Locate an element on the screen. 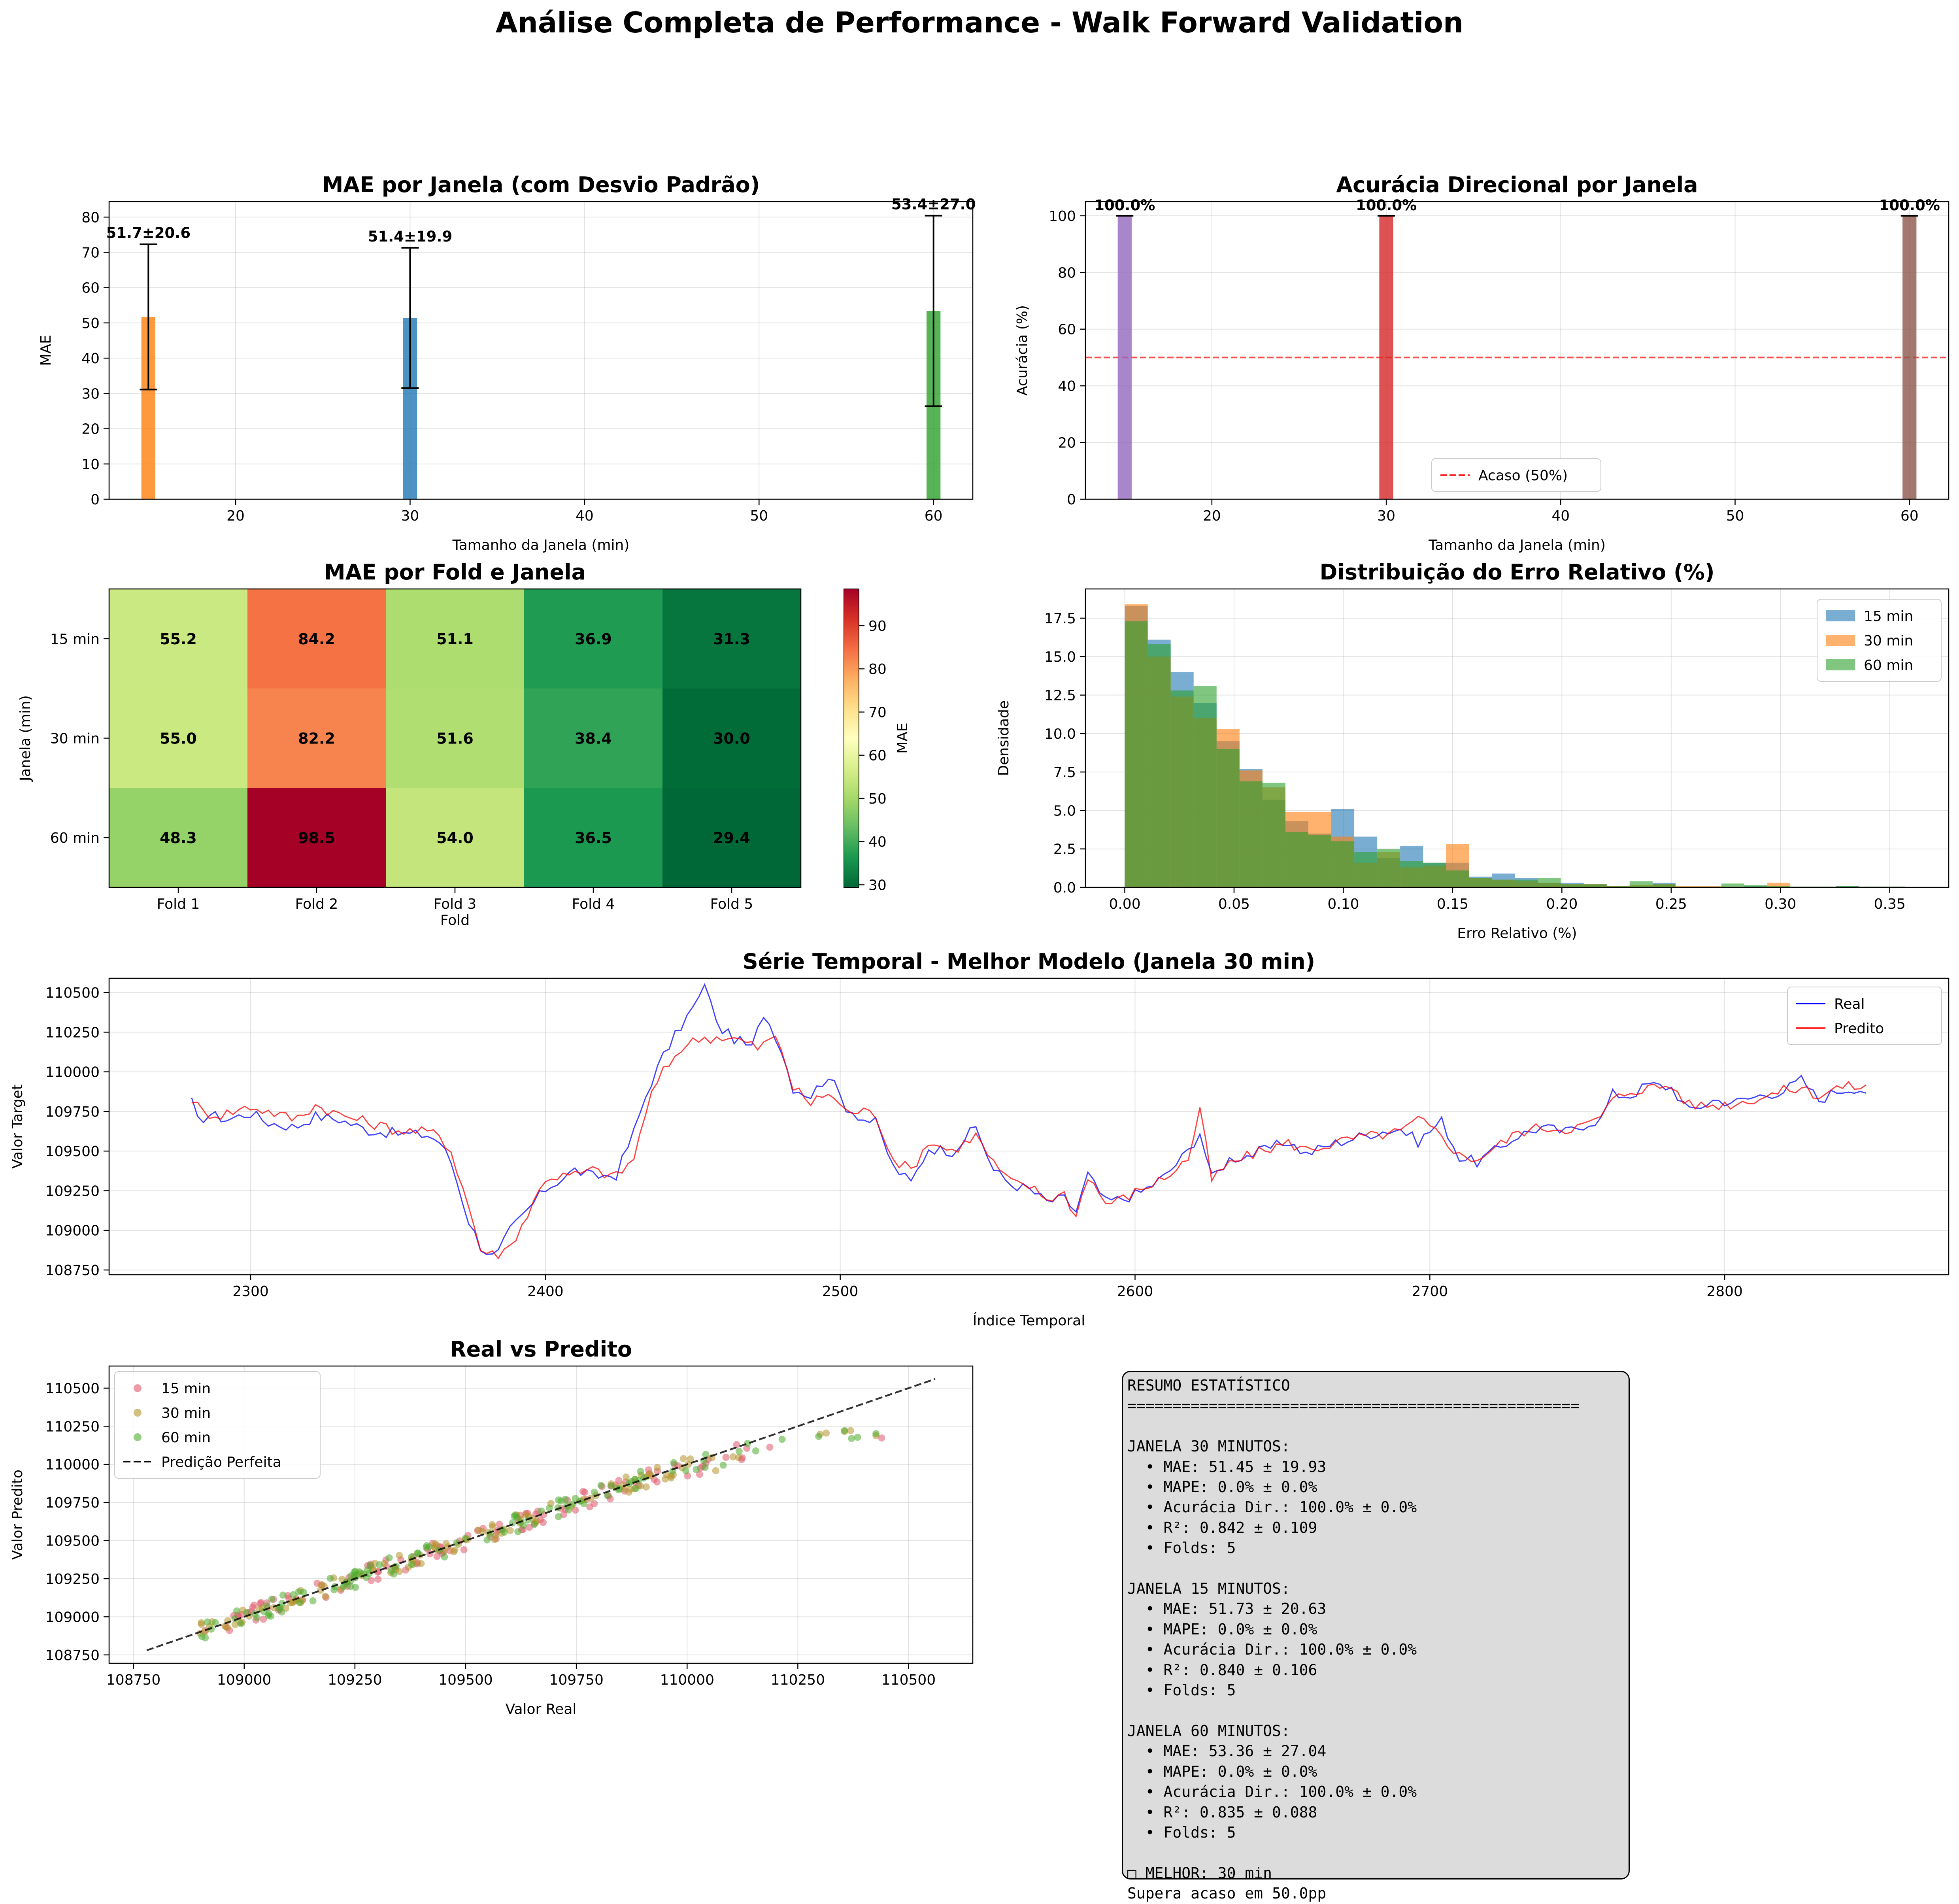  y-tick-label: 5.0 is located at coordinates (1064, 811).